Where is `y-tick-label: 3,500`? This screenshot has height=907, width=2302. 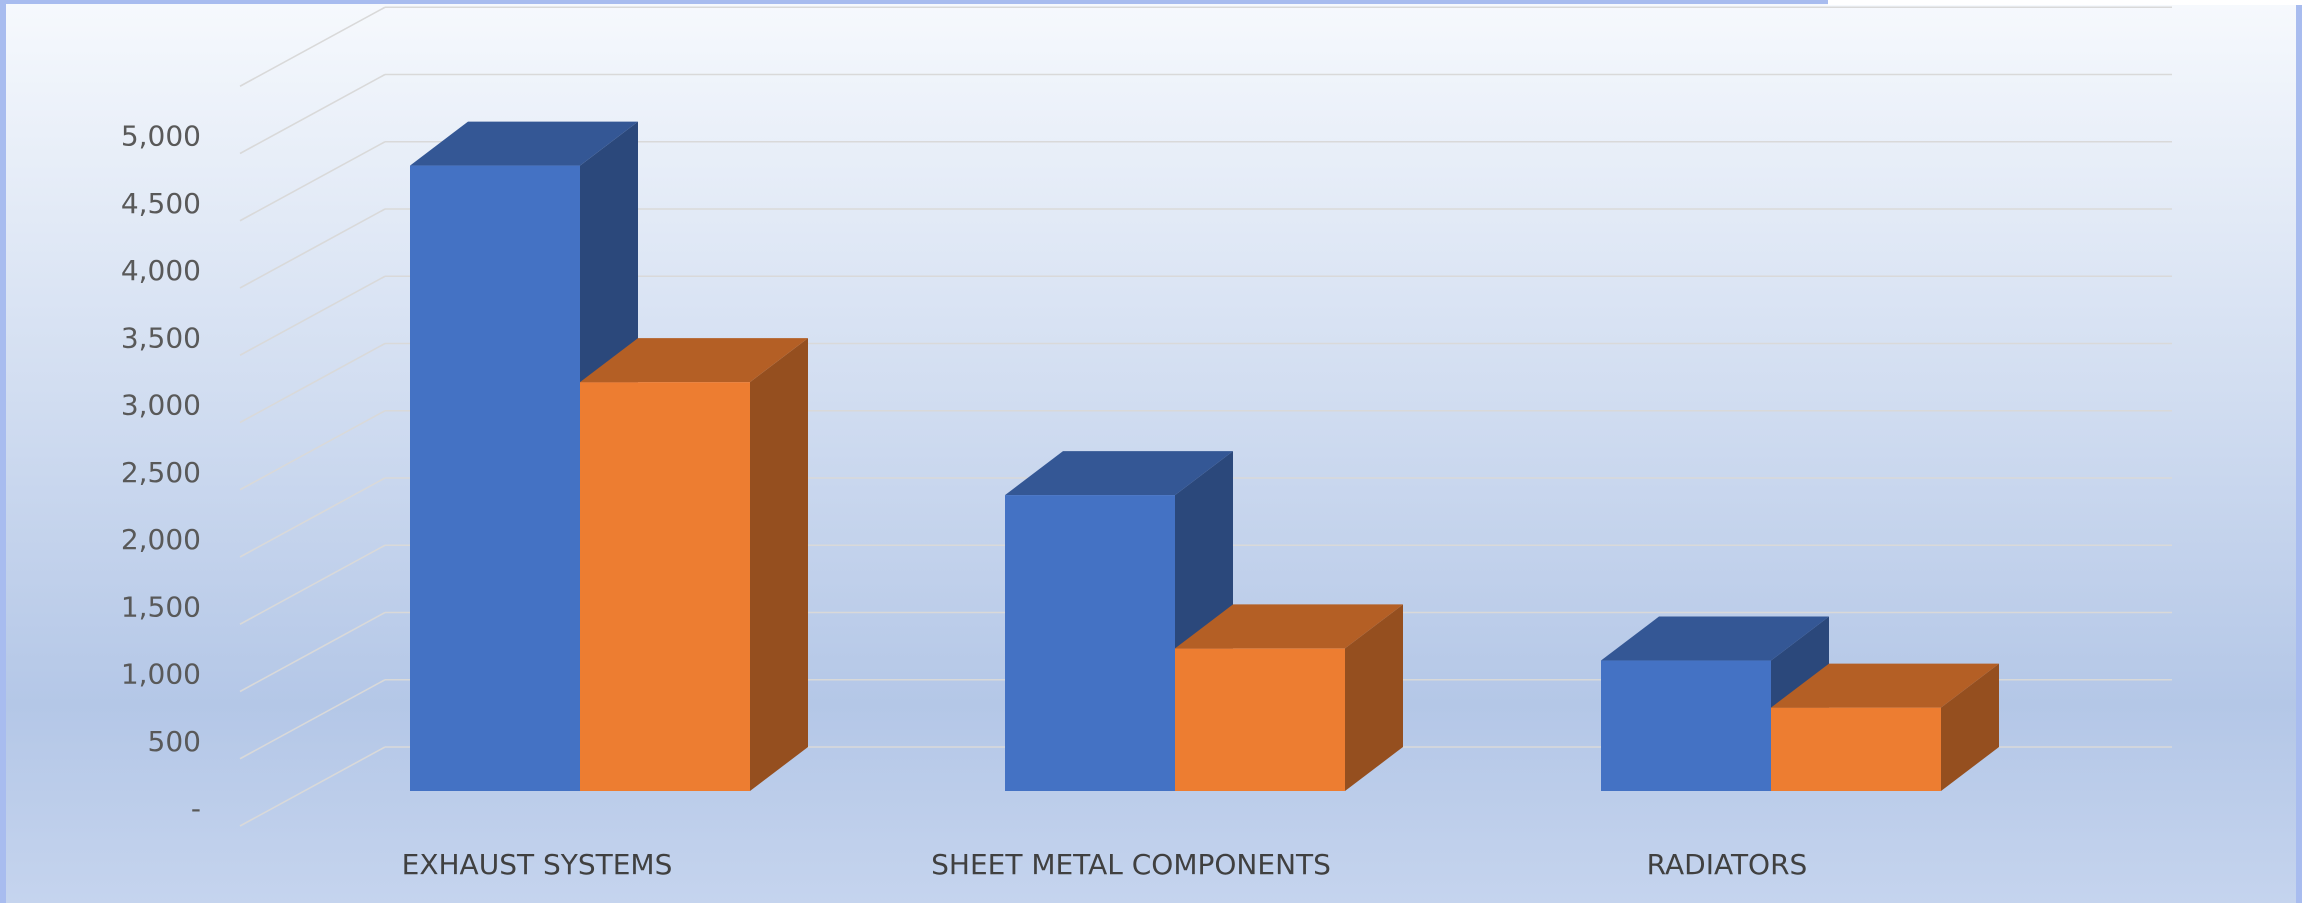 y-tick-label: 3,500 is located at coordinates (161, 337).